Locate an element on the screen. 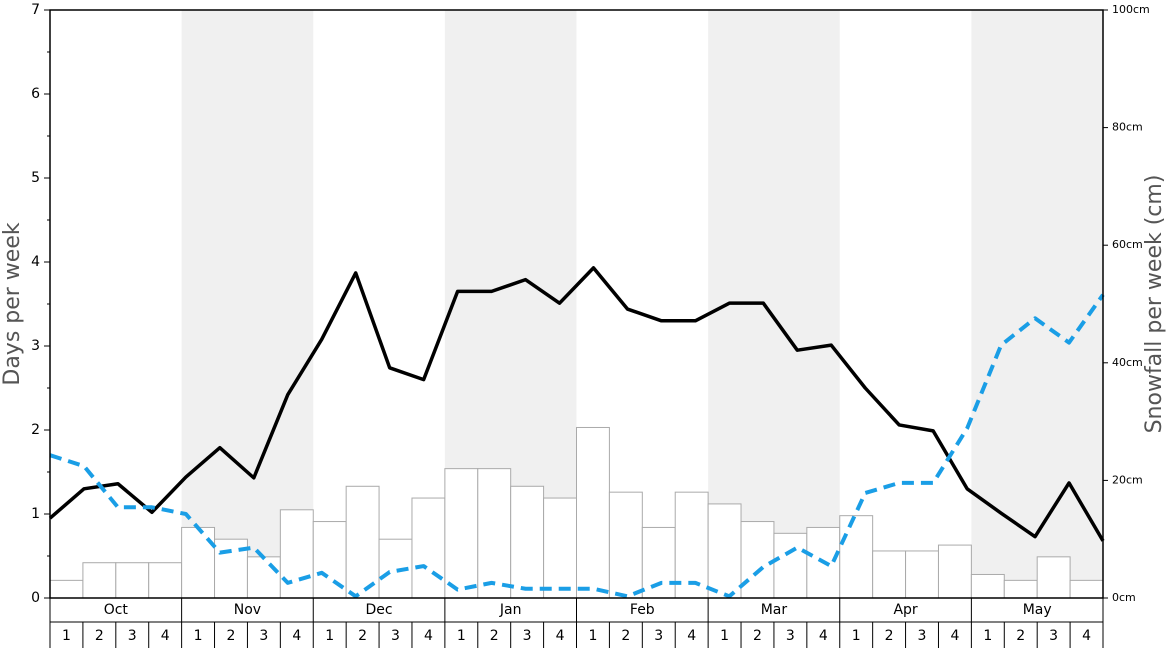 The width and height of the screenshot is (1168, 648). y2-tick-label: 80cm is located at coordinates (1127, 127).